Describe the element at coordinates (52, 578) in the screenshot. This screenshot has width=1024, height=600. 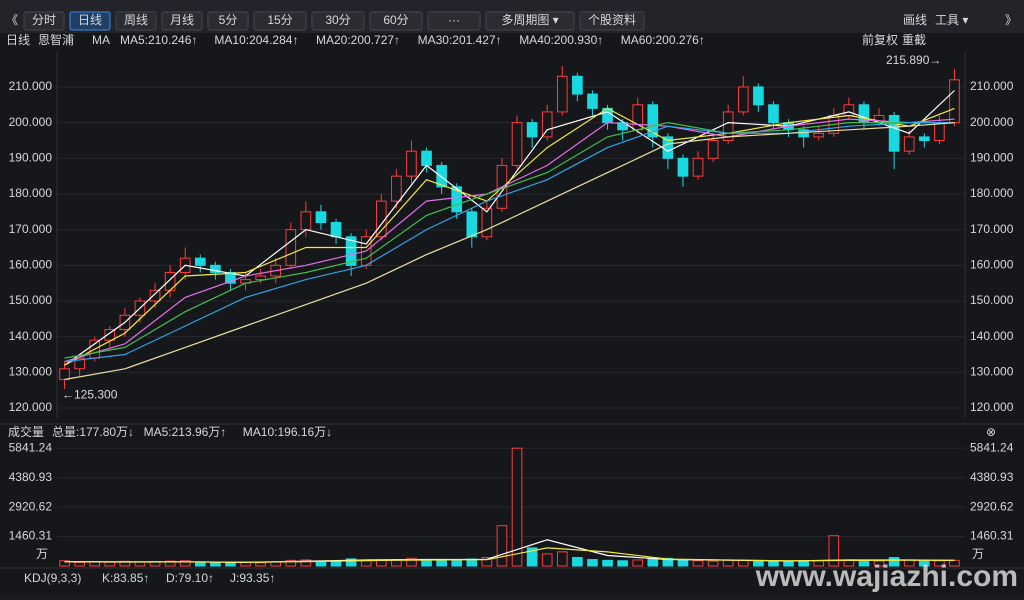
I see `kdj-label: KDJ(9,3,3)` at that location.